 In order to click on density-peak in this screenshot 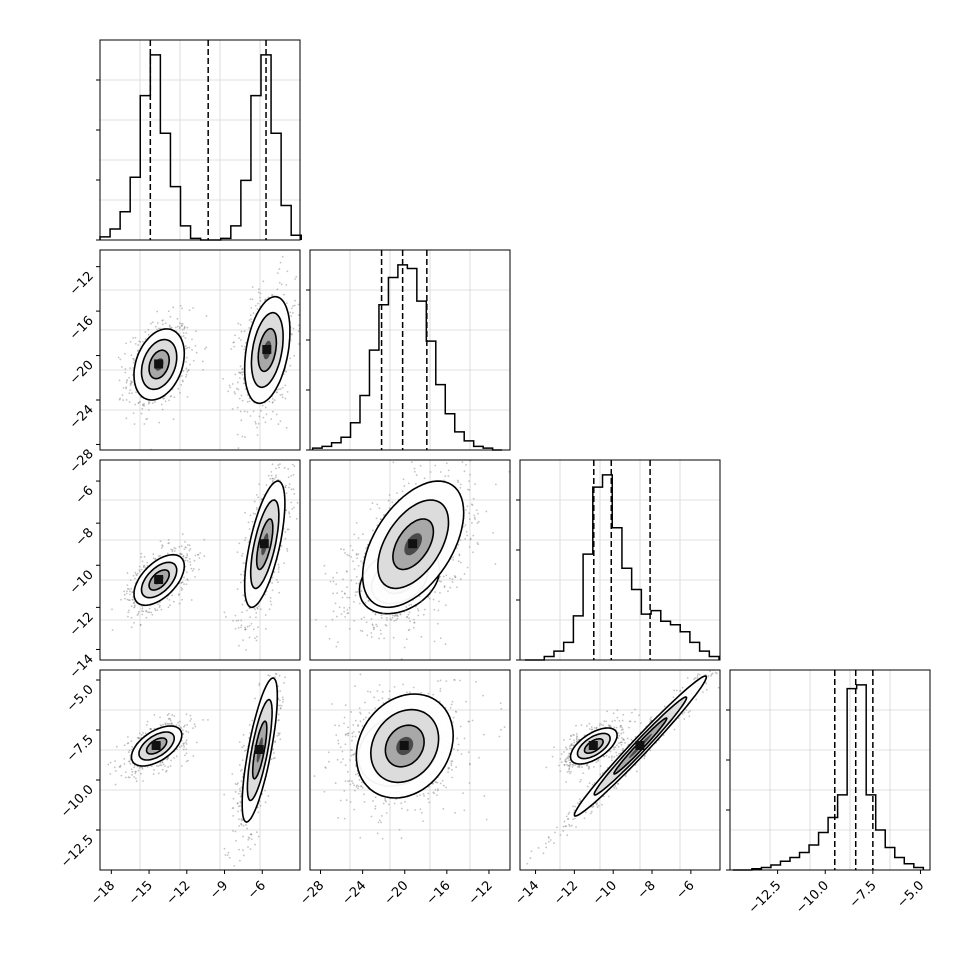, I will do `click(159, 579)`.